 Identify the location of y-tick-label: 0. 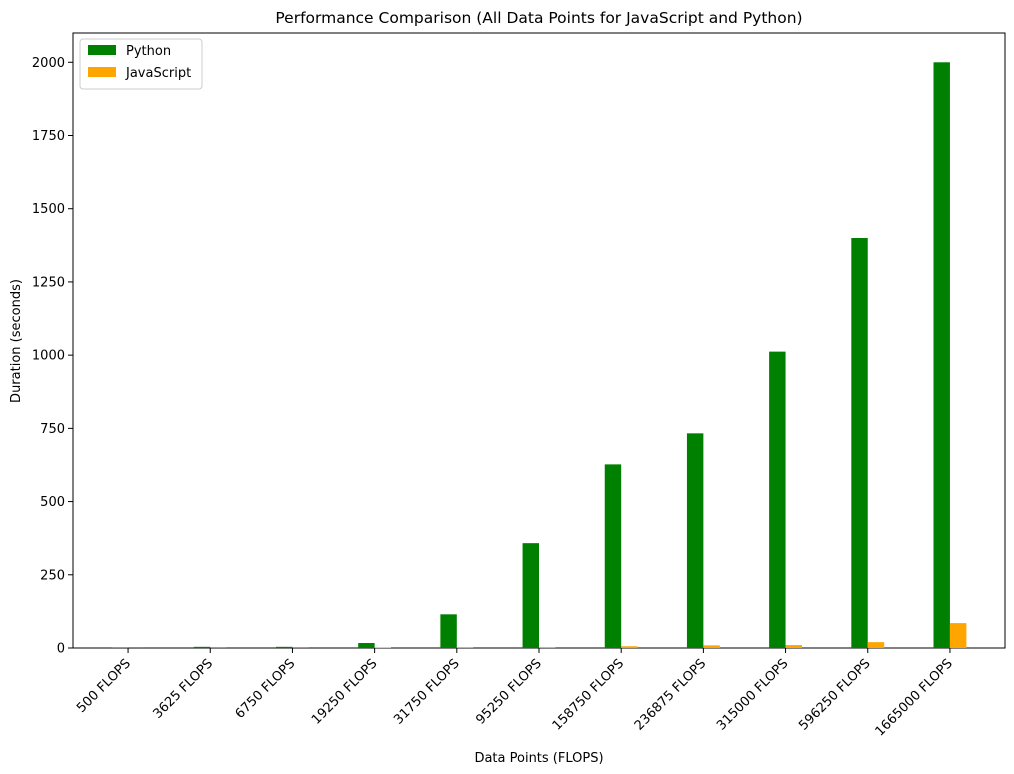
(61, 649).